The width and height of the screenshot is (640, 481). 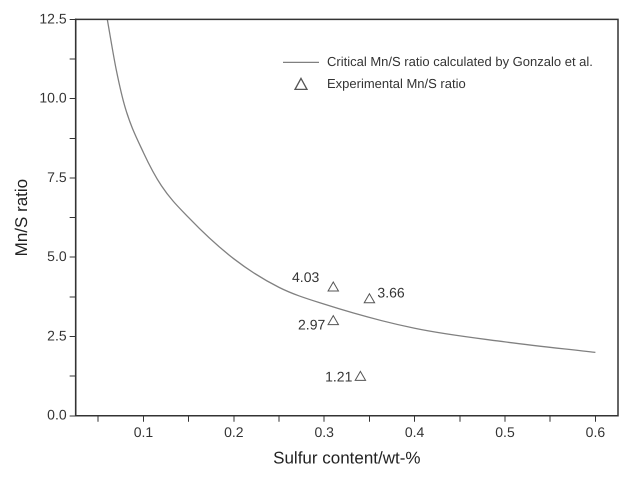 What do you see at coordinates (312, 324) in the screenshot?
I see `data-label: 2.97` at bounding box center [312, 324].